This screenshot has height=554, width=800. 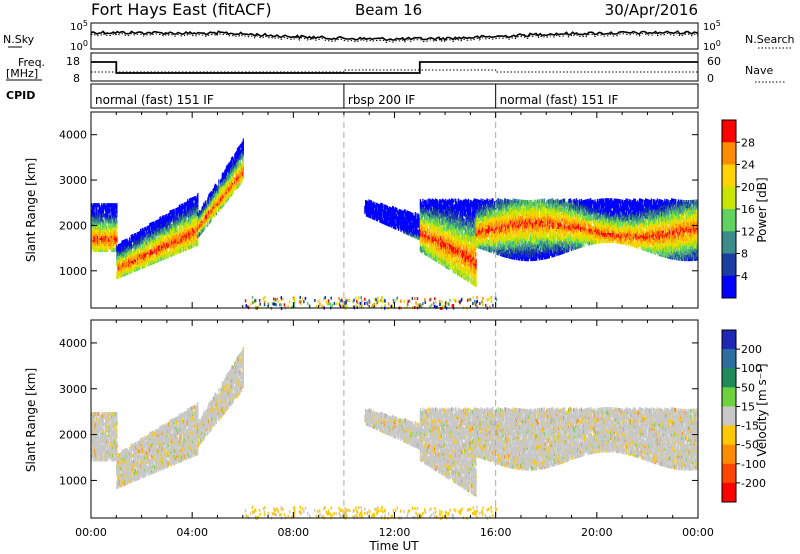 What do you see at coordinates (710, 78) in the screenshot?
I see `nave-tick-bottom: 0` at bounding box center [710, 78].